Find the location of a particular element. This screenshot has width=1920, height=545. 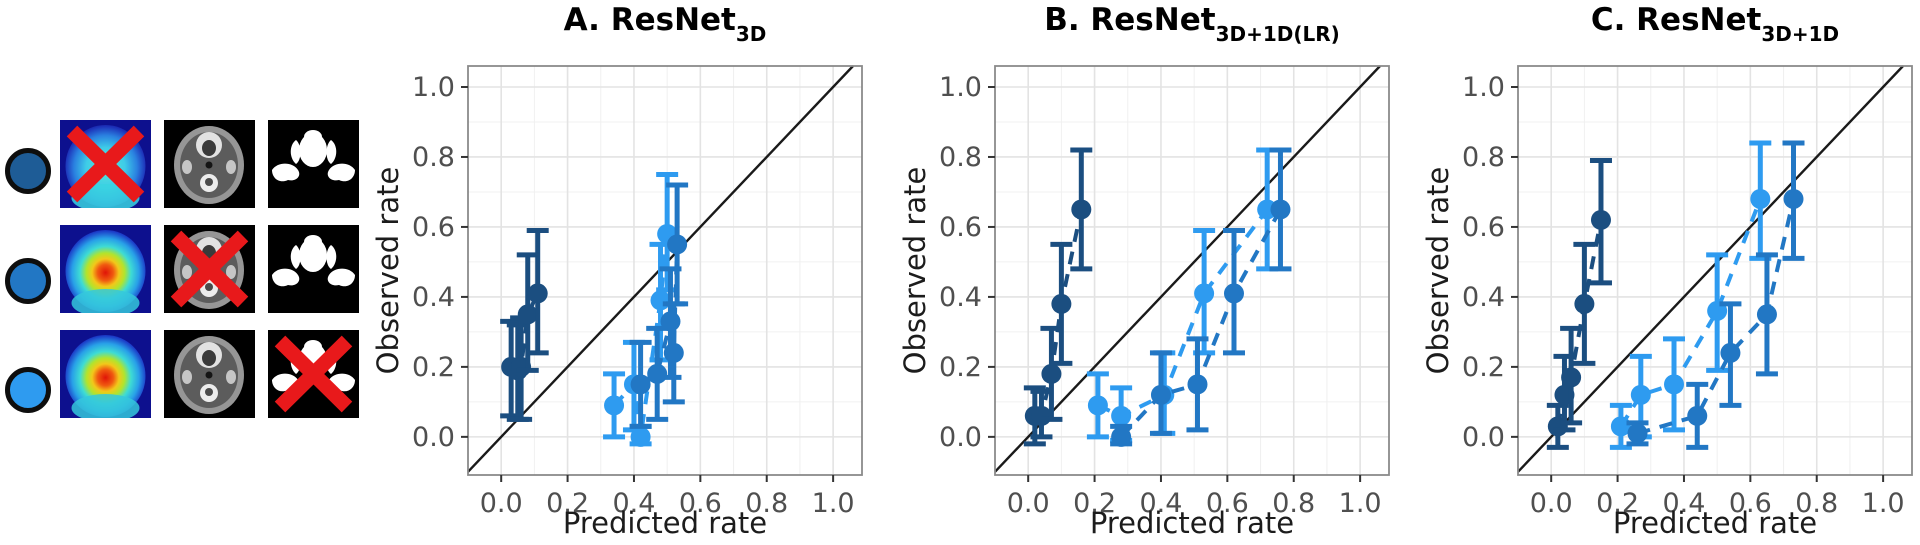

panel-b-title-text: B. ResNet is located at coordinates (1130, 20).